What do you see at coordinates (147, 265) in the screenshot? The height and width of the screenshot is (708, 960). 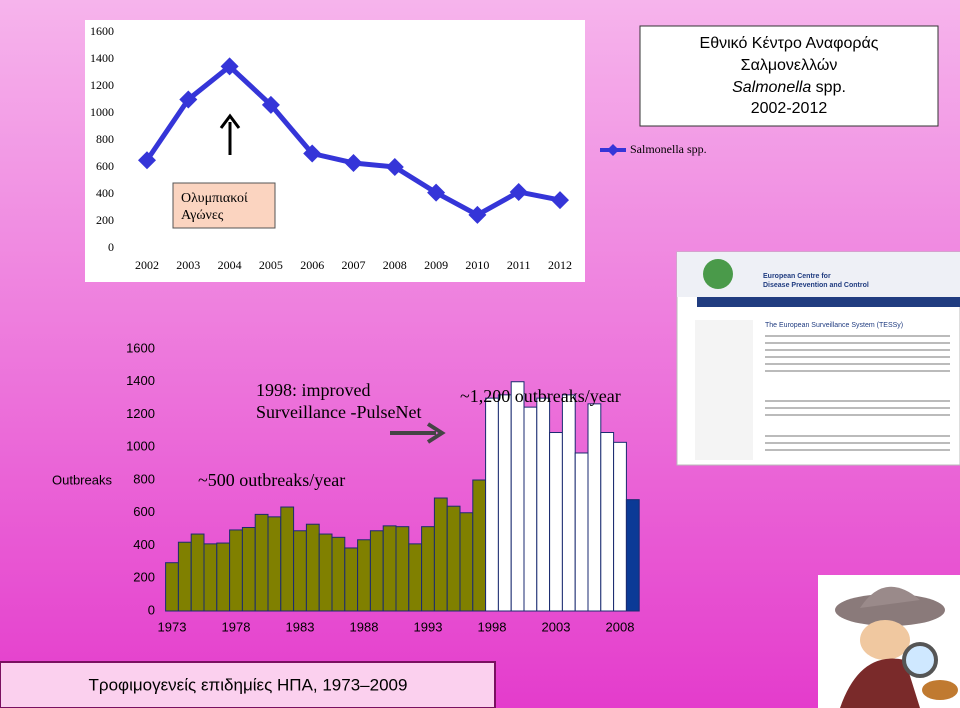 I see `x-tick-label: 2002` at bounding box center [147, 265].